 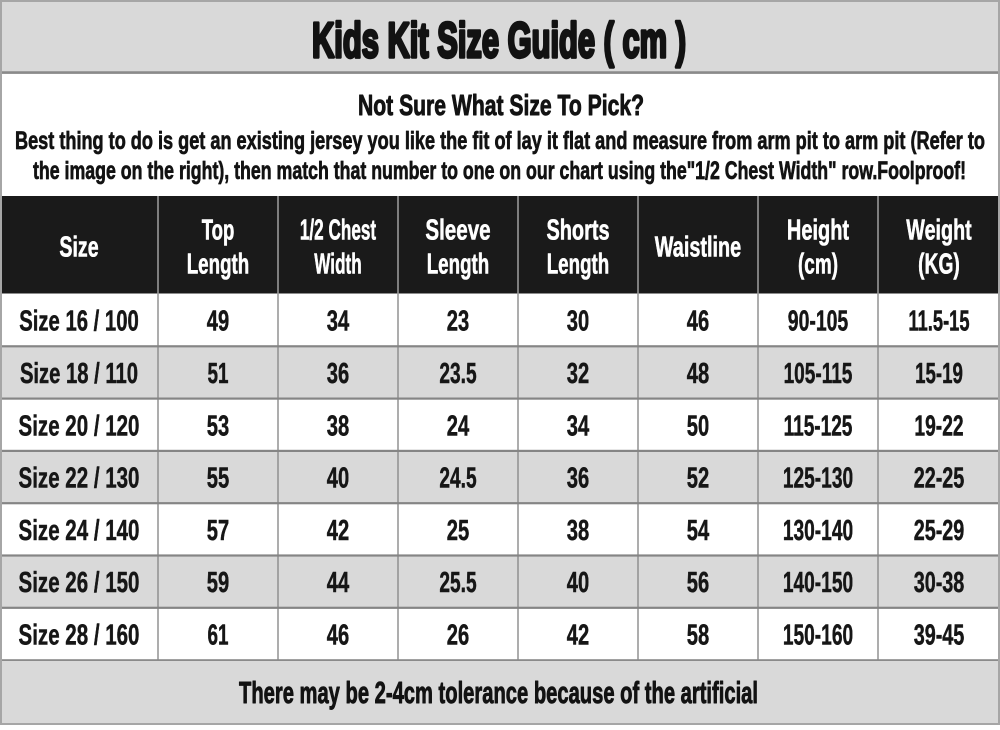 What do you see at coordinates (939, 531) in the screenshot?
I see `svg-text: 25-29` at bounding box center [939, 531].